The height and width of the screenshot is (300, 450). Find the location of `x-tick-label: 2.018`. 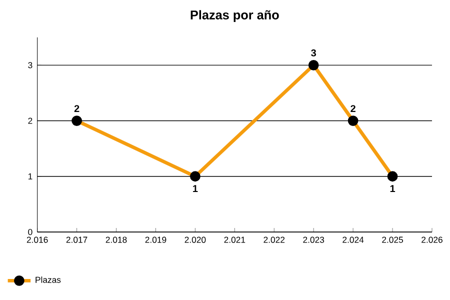

x-tick-label: 2.018 is located at coordinates (116, 239).